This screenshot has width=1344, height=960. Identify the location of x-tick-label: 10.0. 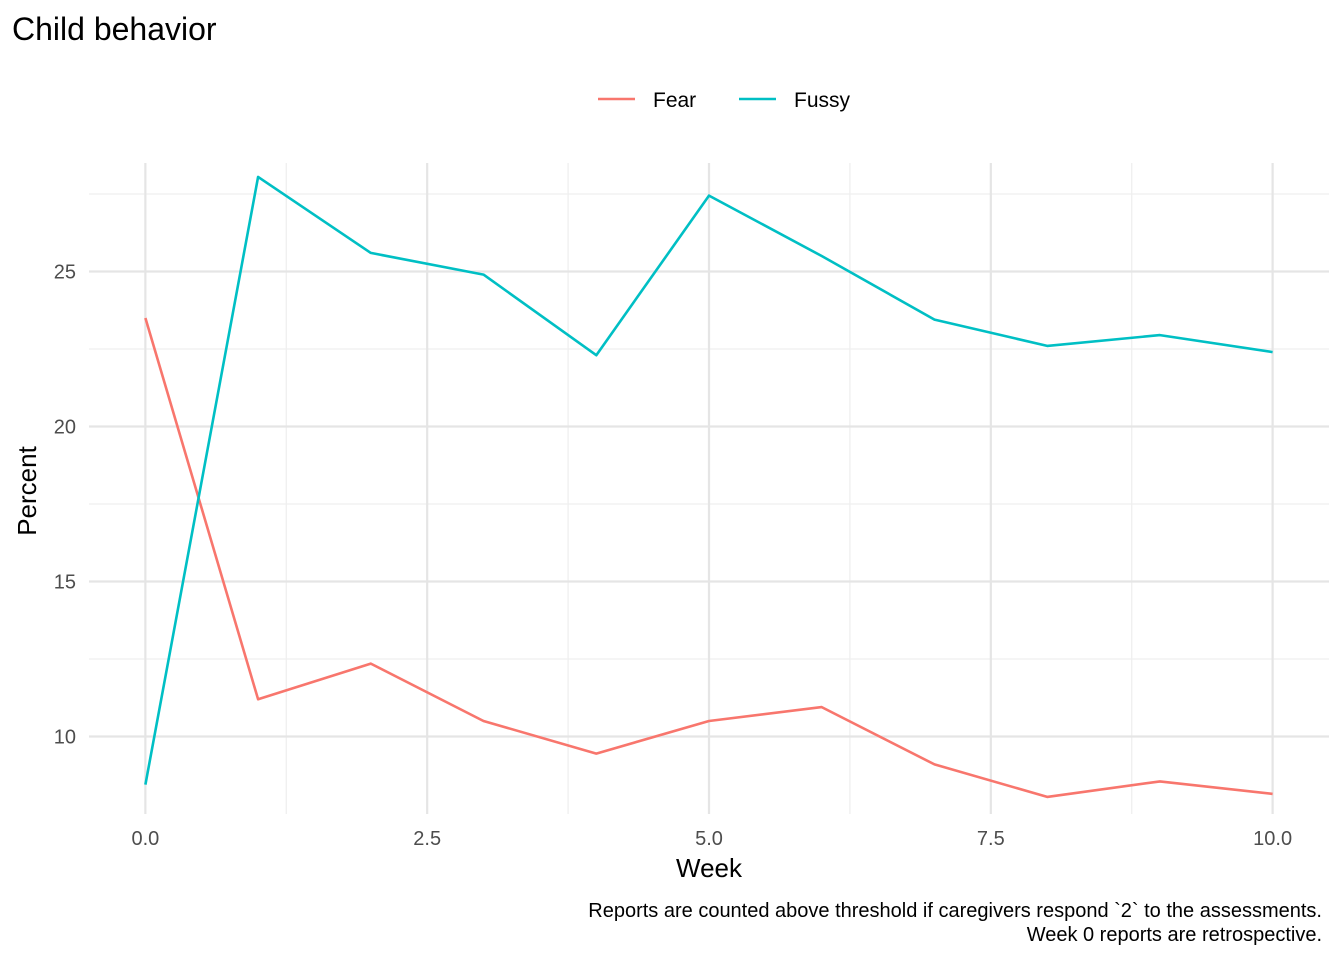
(1272, 839).